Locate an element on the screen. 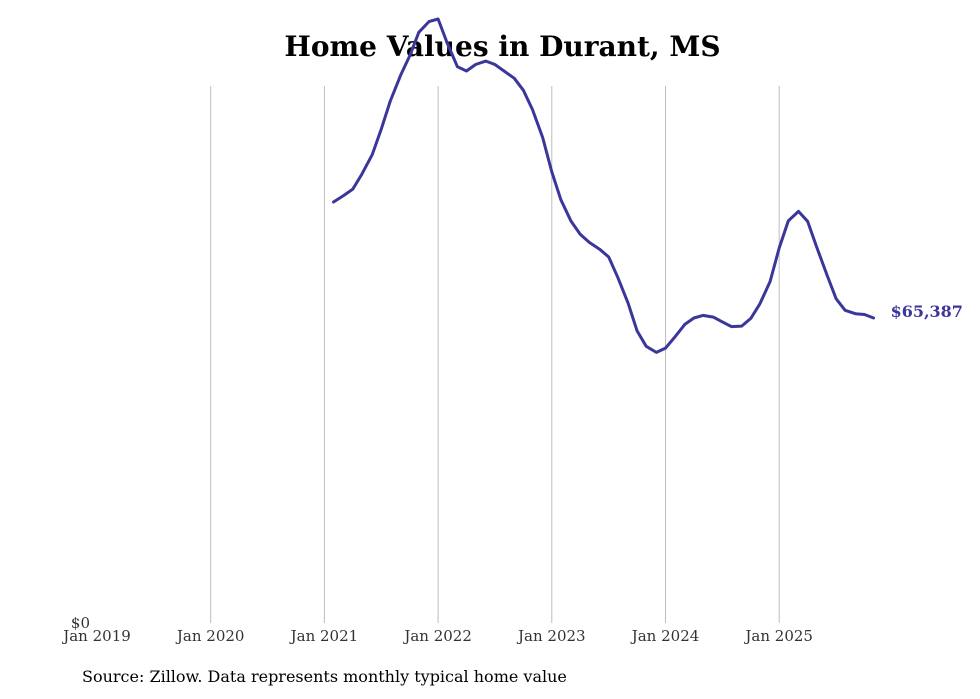  x-tick-label: Jan 2020 is located at coordinates (210, 636).